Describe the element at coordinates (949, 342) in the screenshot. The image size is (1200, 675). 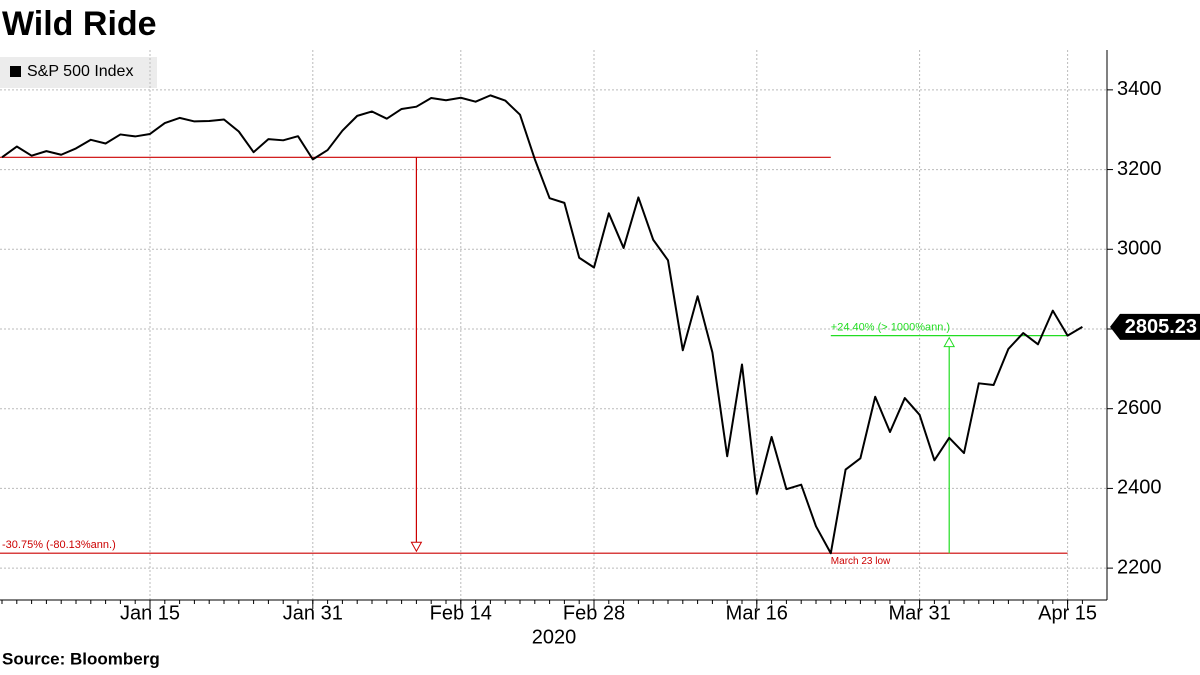
I see `rebound-arrowhead` at that location.